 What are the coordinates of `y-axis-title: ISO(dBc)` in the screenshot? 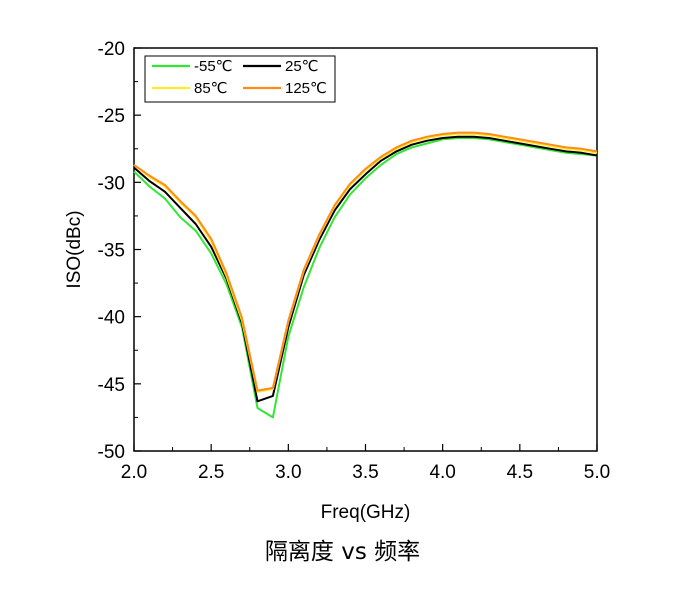 It's located at (74, 249).